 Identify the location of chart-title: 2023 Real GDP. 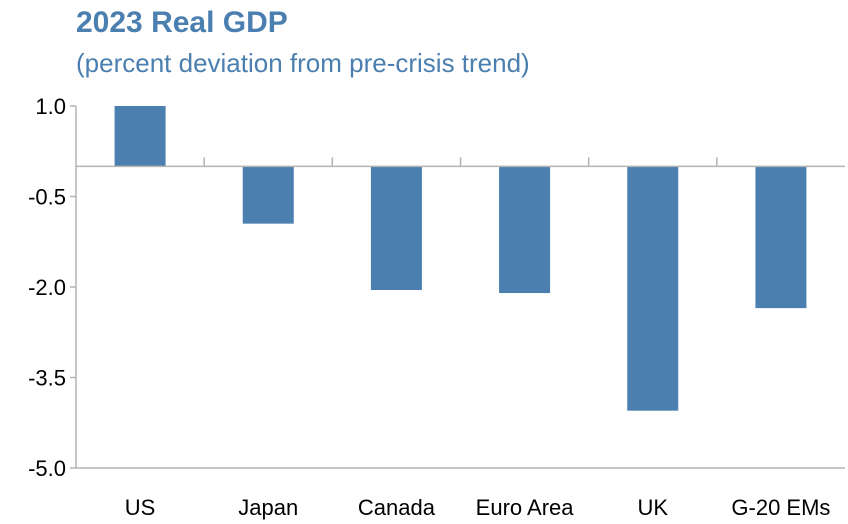
(182, 22).